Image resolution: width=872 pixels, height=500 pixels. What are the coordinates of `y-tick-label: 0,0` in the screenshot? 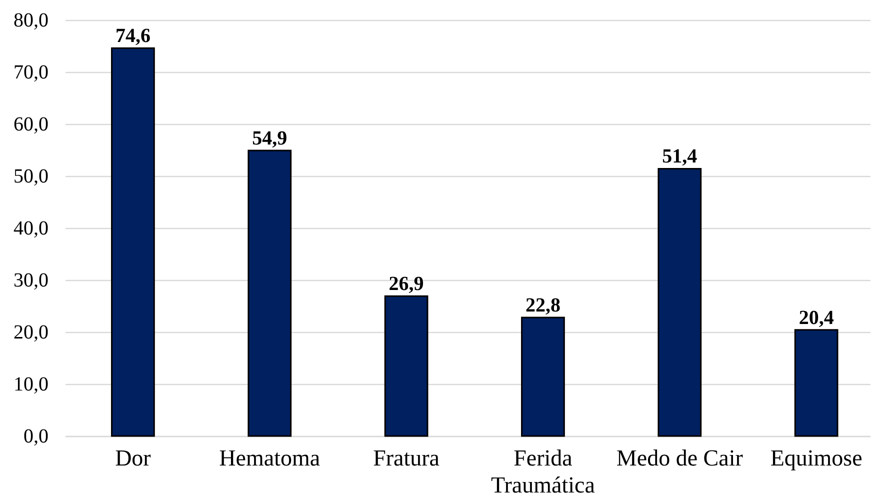 It's located at (36, 437).